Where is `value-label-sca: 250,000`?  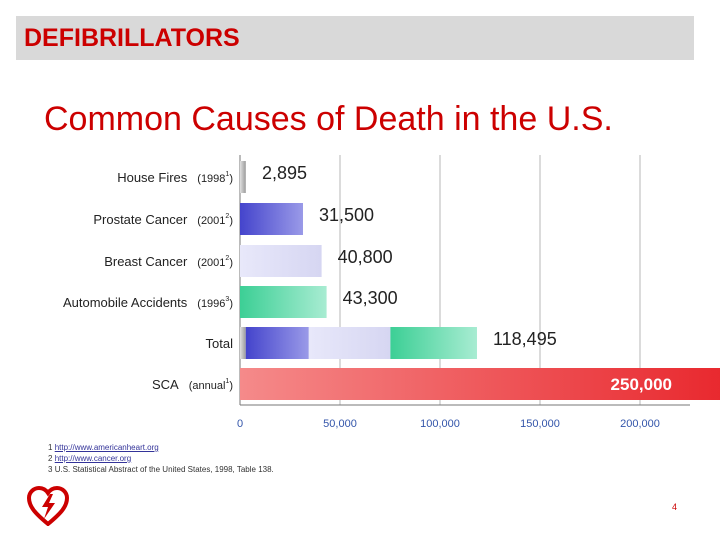
value-label-sca: 250,000 is located at coordinates (641, 384).